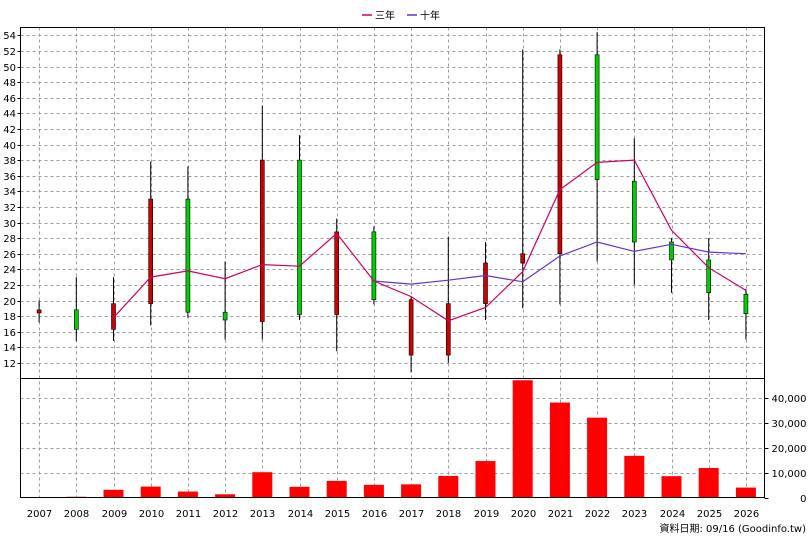 The width and height of the screenshot is (808, 540). What do you see at coordinates (672, 514) in the screenshot?
I see `x-tick-label: 2024` at bounding box center [672, 514].